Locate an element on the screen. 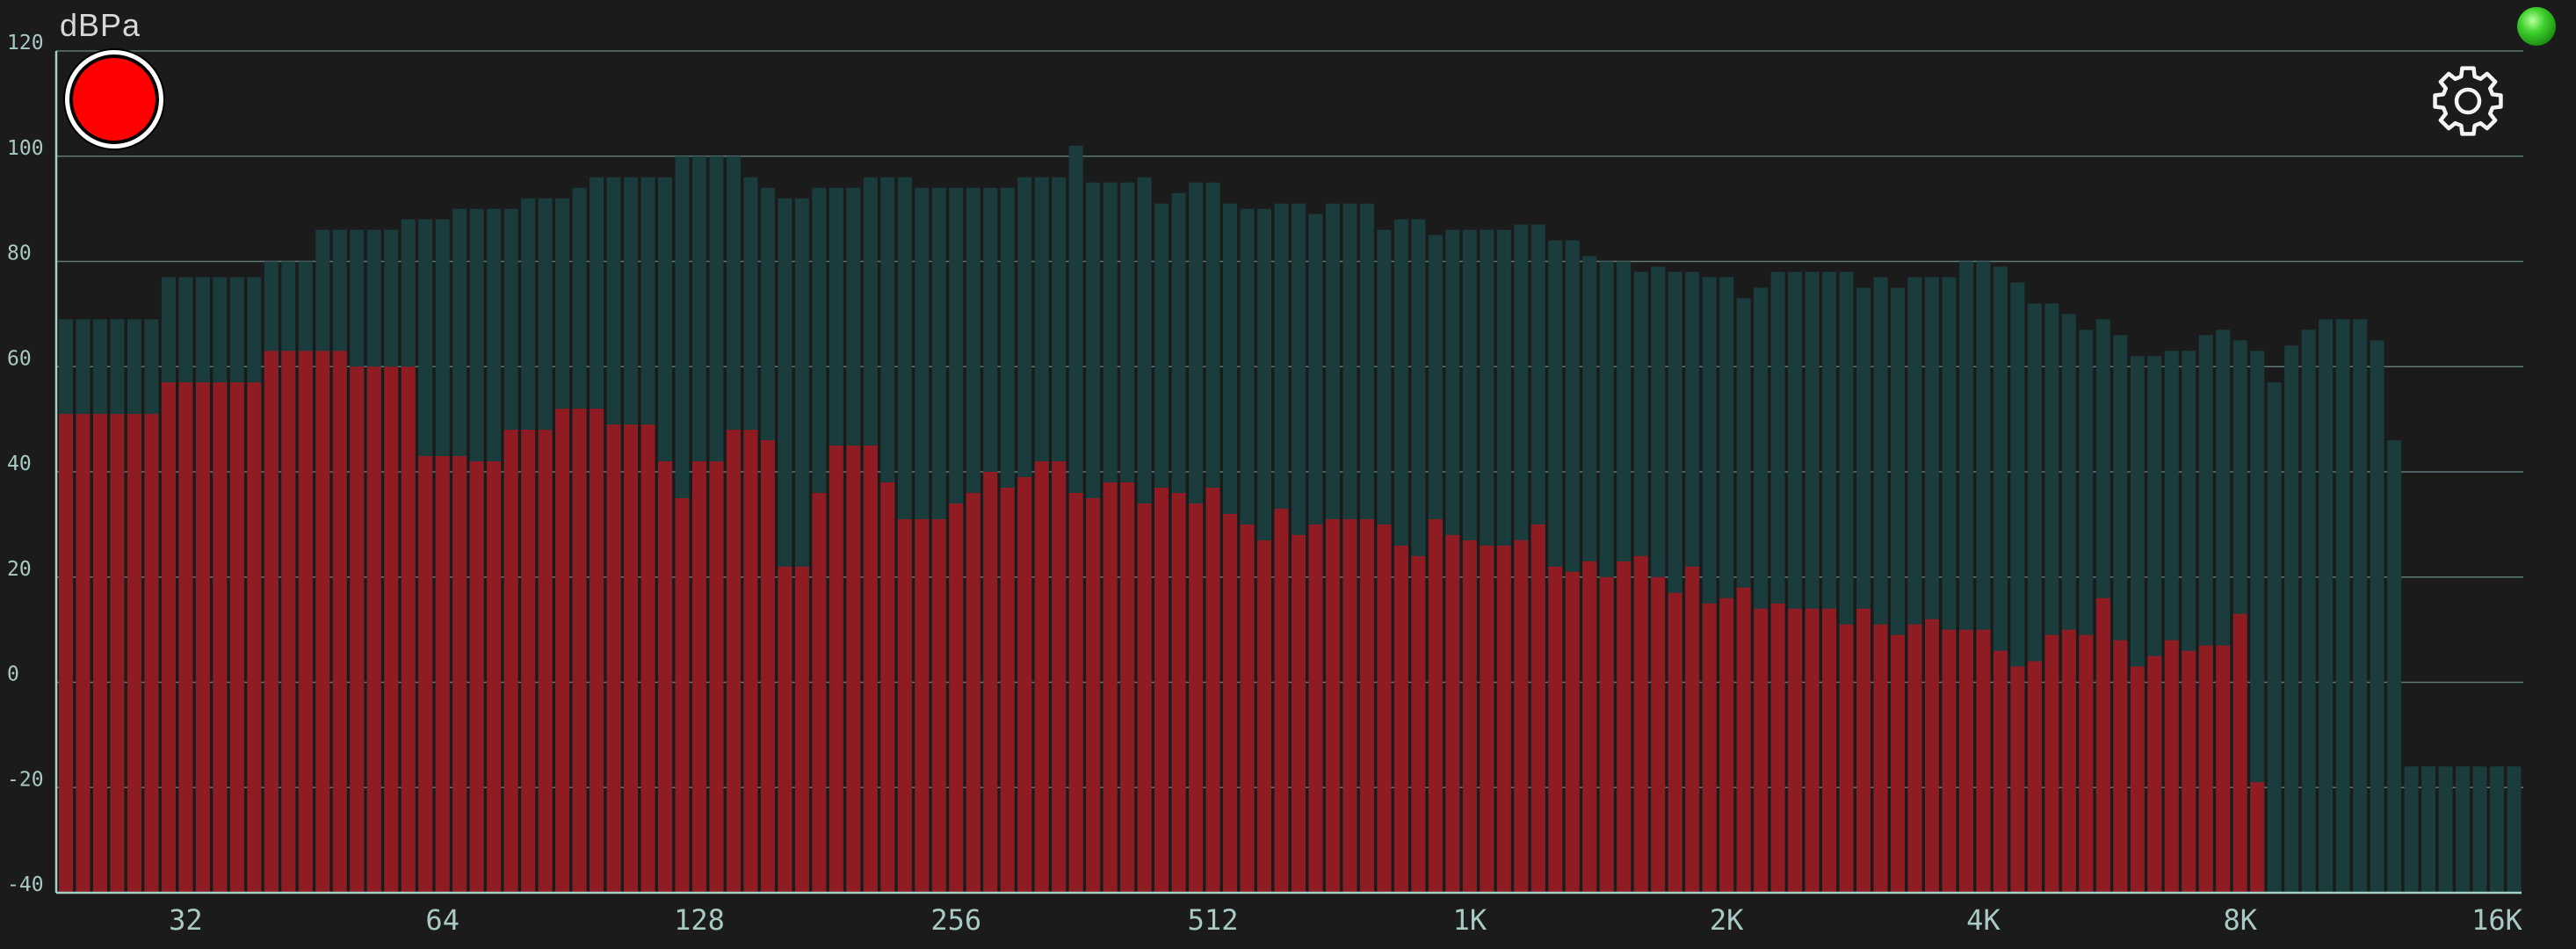  x-tick-label: 16K is located at coordinates (2497, 920).